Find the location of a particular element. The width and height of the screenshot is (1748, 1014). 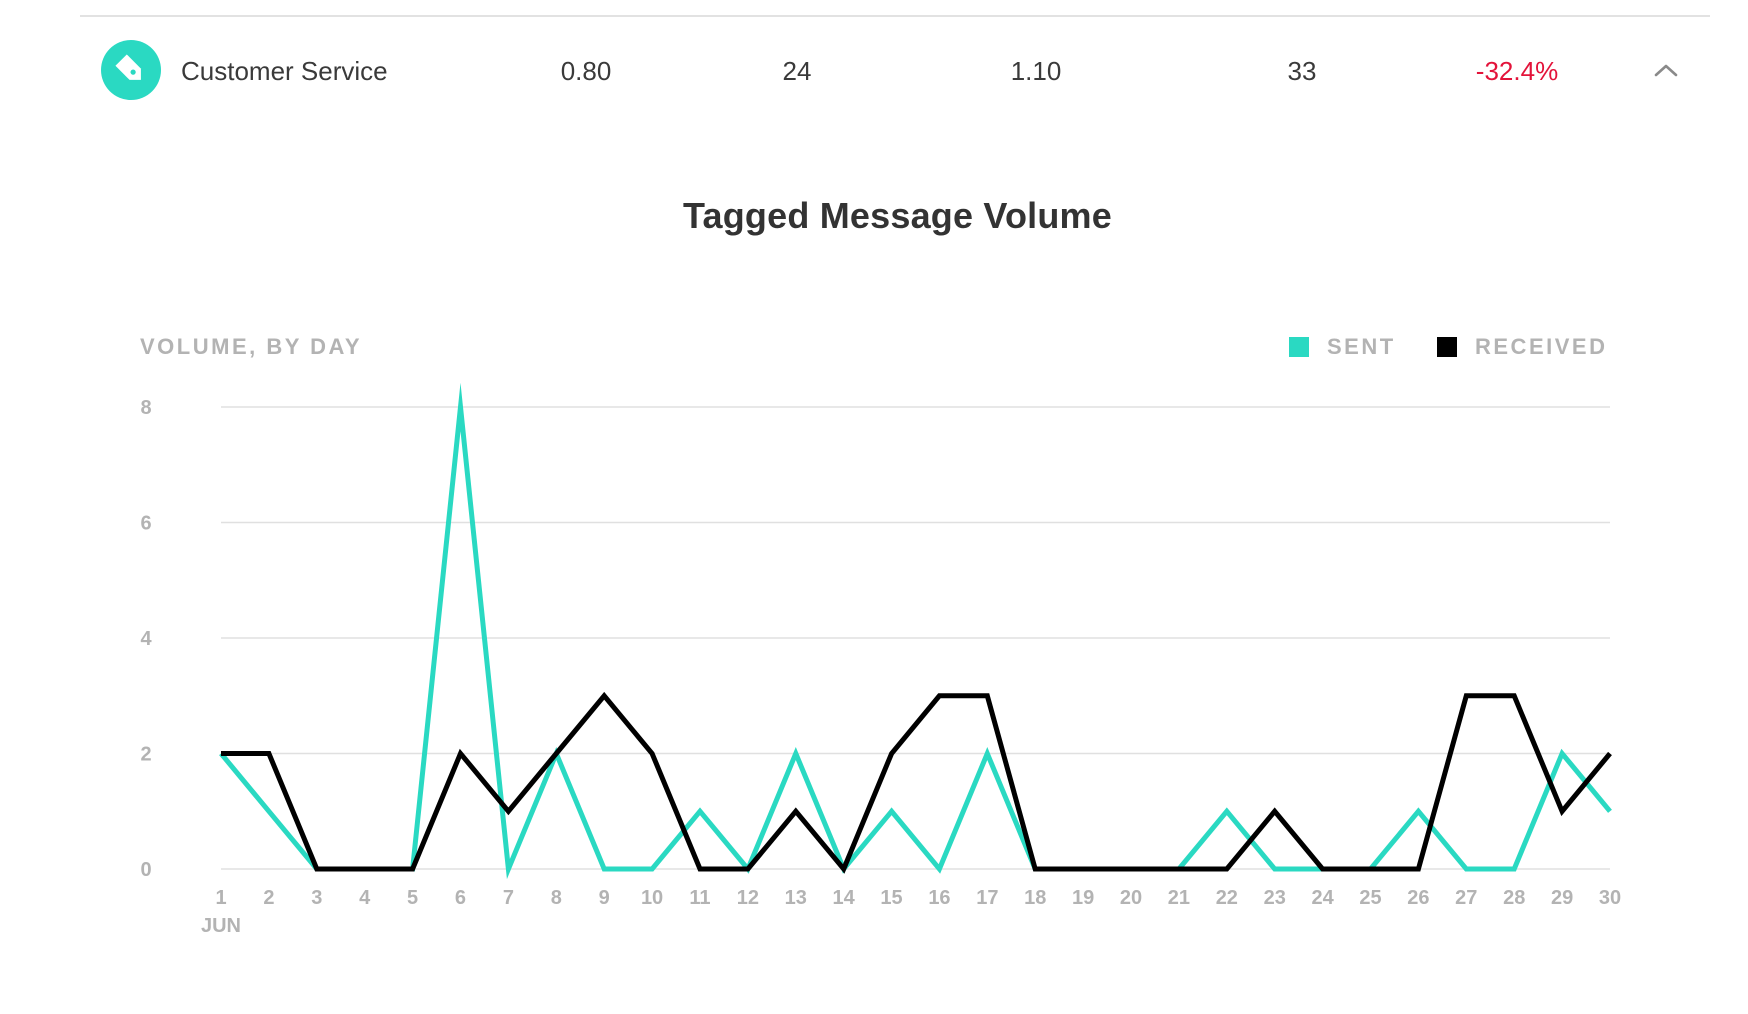

tag-row-customer-service: Customer Service 0.80 24 1.10 33 -32.4% is located at coordinates (874, 77).